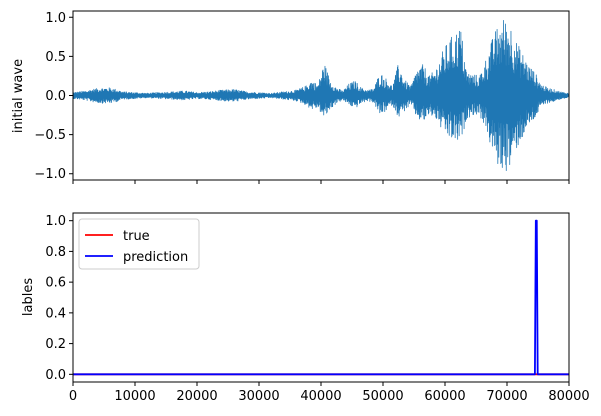 The height and width of the screenshot is (416, 601). What do you see at coordinates (55, 18) in the screenshot?
I see `top-y-tick-label: 1.0` at bounding box center [55, 18].